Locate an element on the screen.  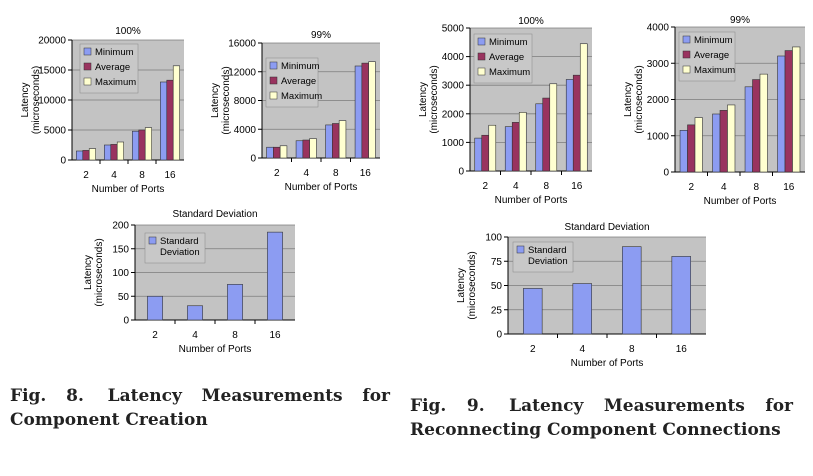
y-tick-label: 5000 is located at coordinates (55, 131).